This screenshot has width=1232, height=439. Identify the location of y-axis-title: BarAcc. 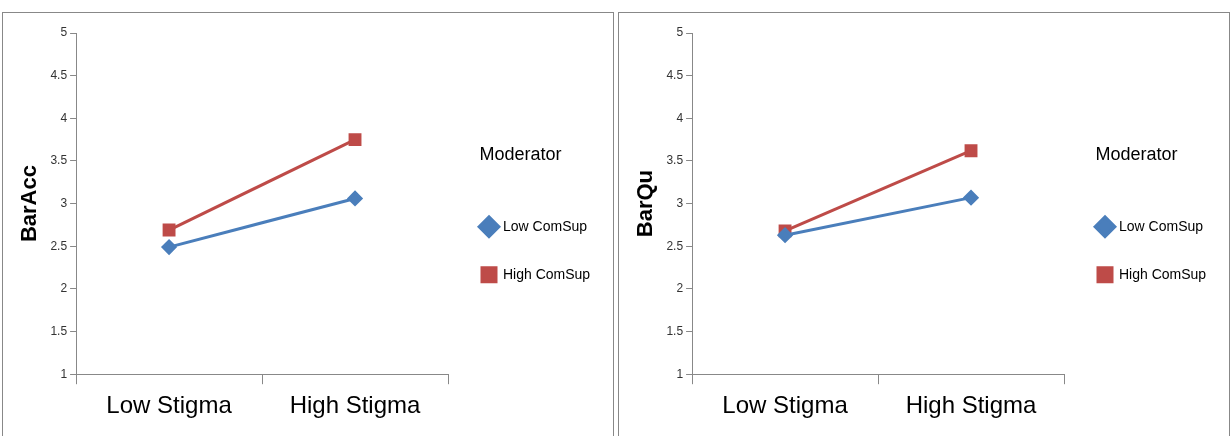
(29, 204).